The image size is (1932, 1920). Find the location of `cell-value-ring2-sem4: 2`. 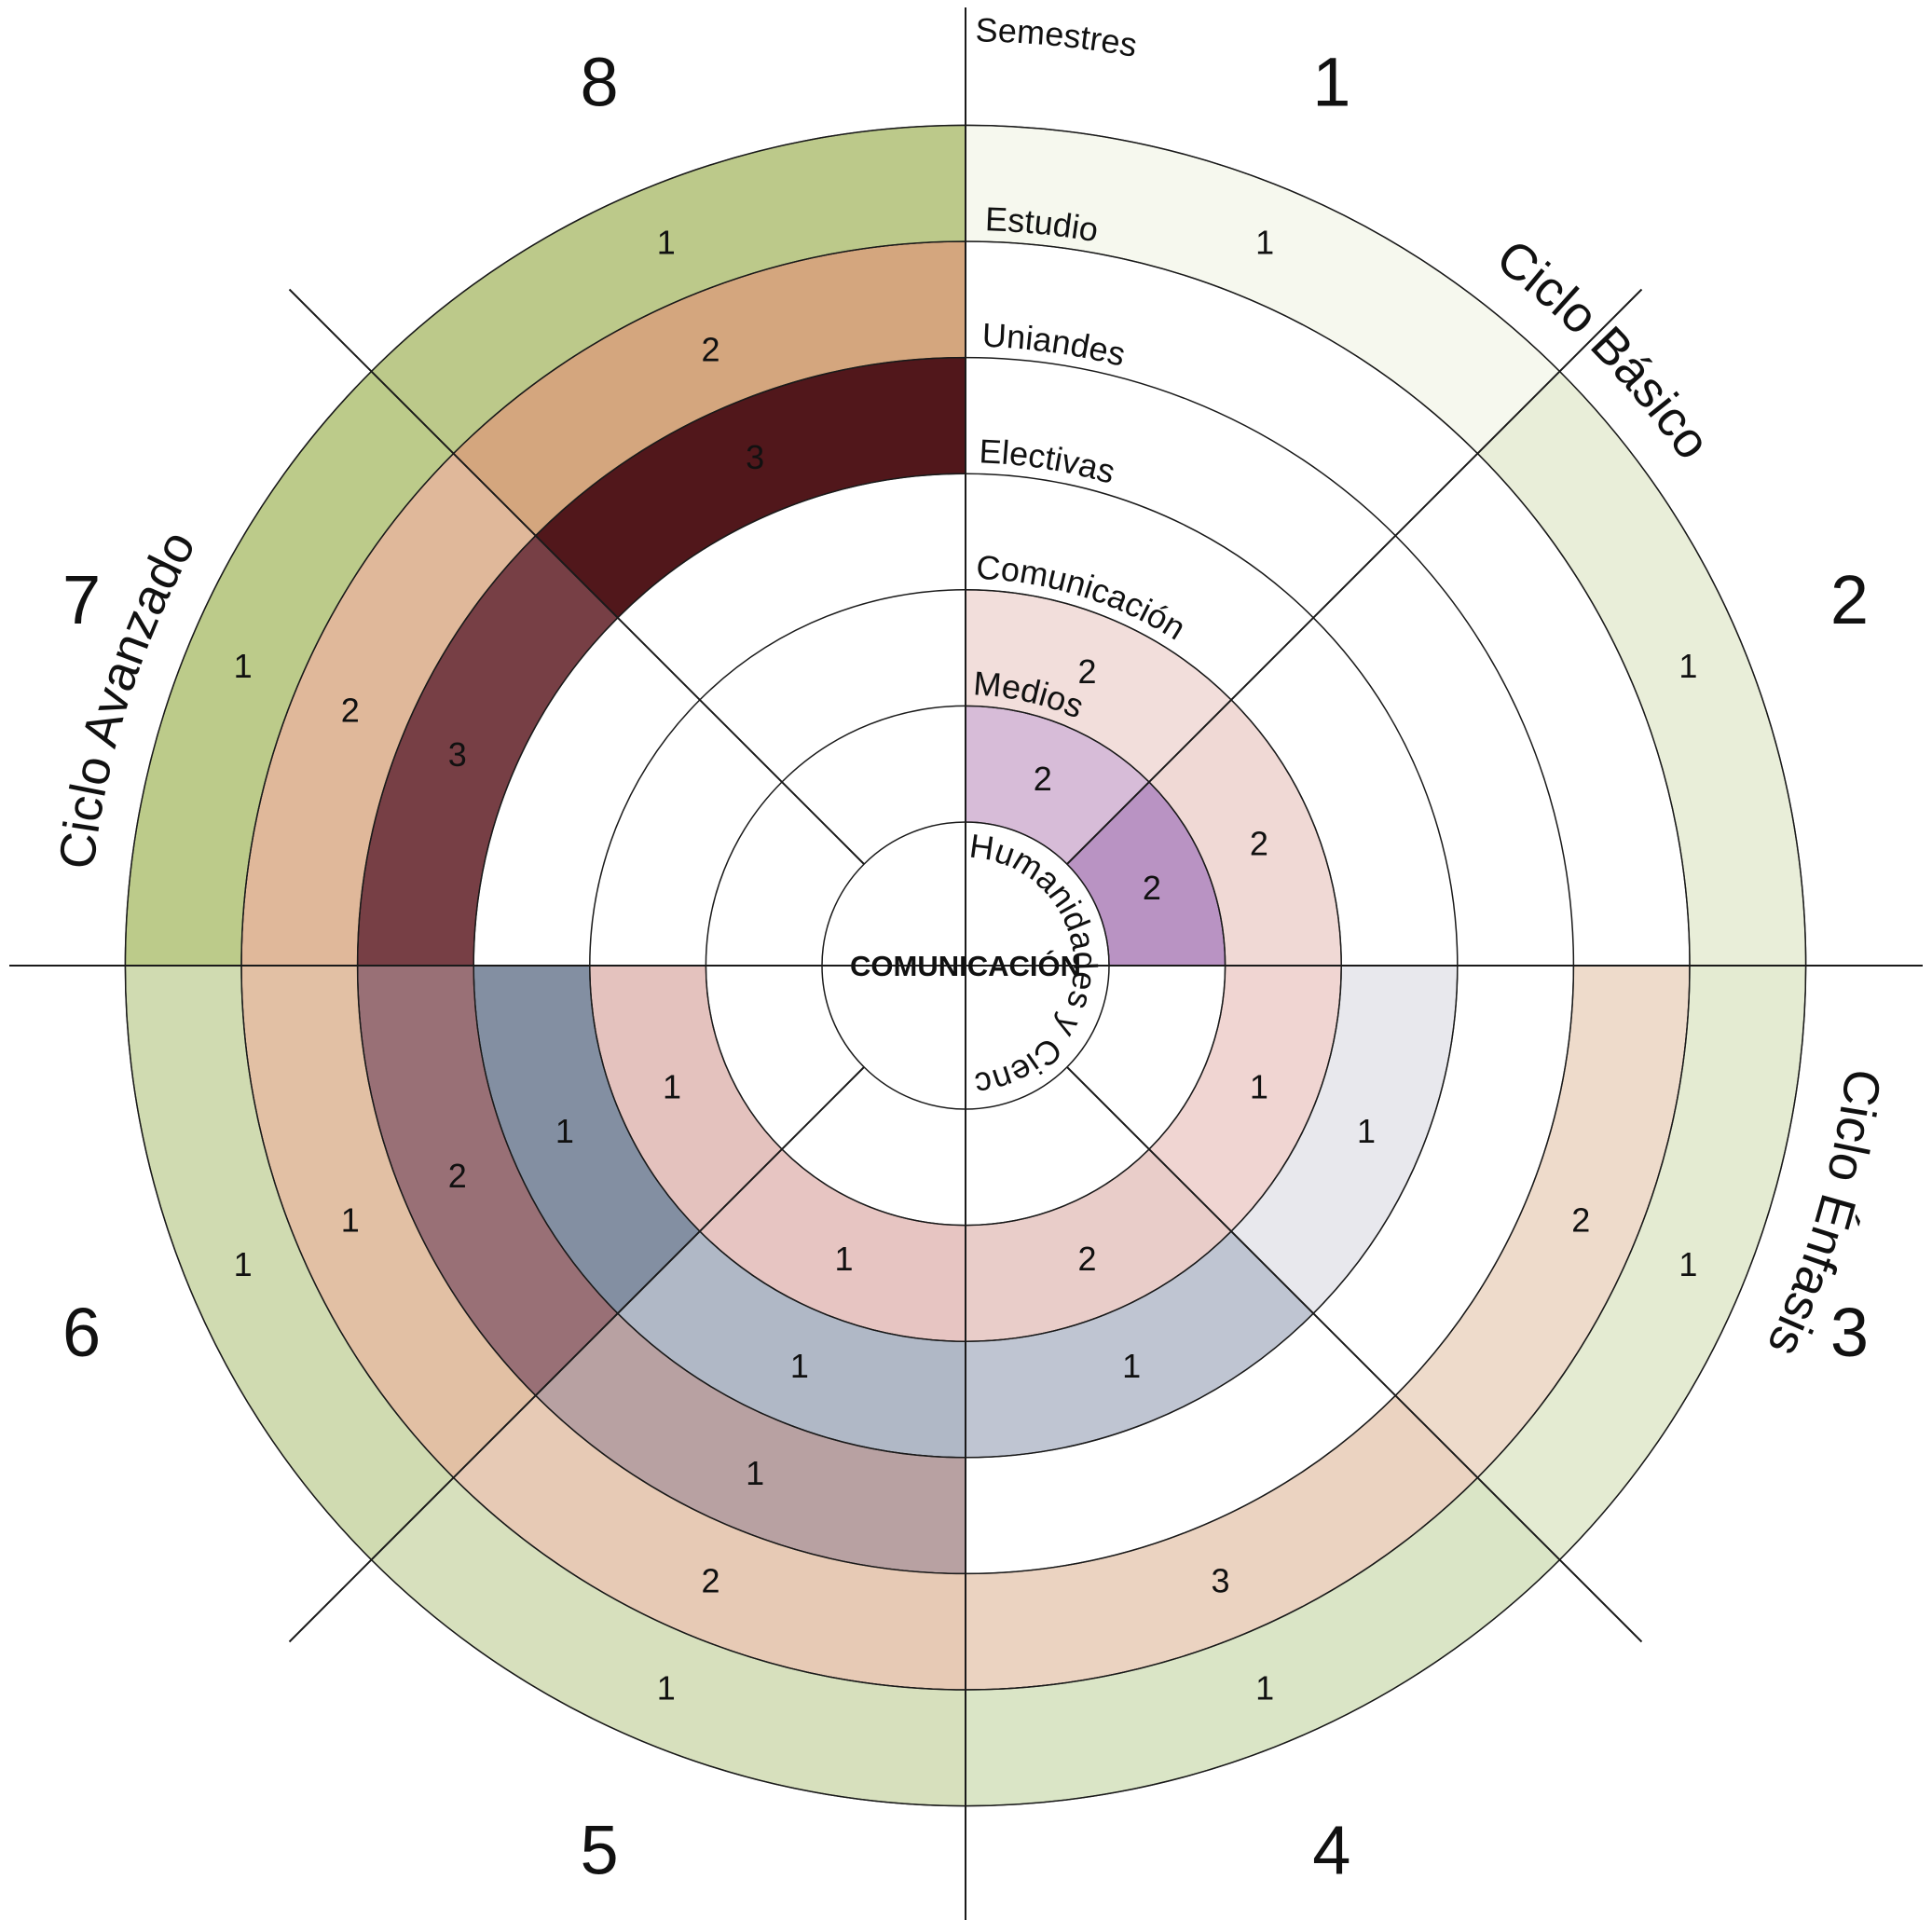

cell-value-ring2-sem4: 2 is located at coordinates (1086, 1259).